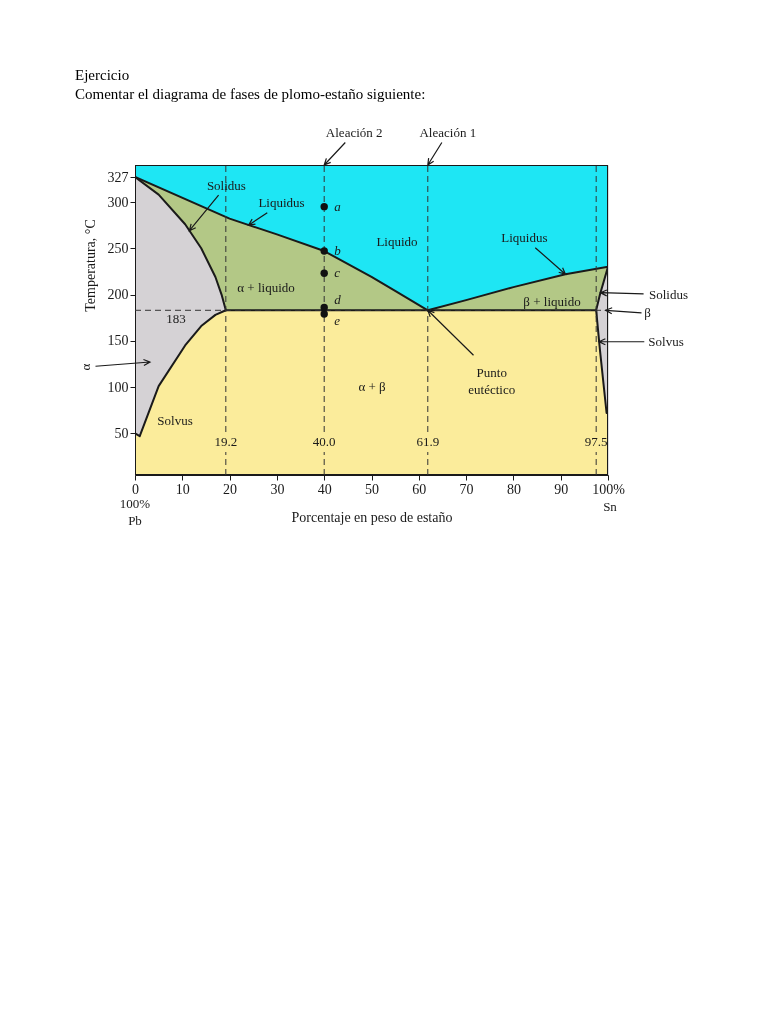  What do you see at coordinates (419, 489) in the screenshot?
I see `x-tick-label: 60` at bounding box center [419, 489].